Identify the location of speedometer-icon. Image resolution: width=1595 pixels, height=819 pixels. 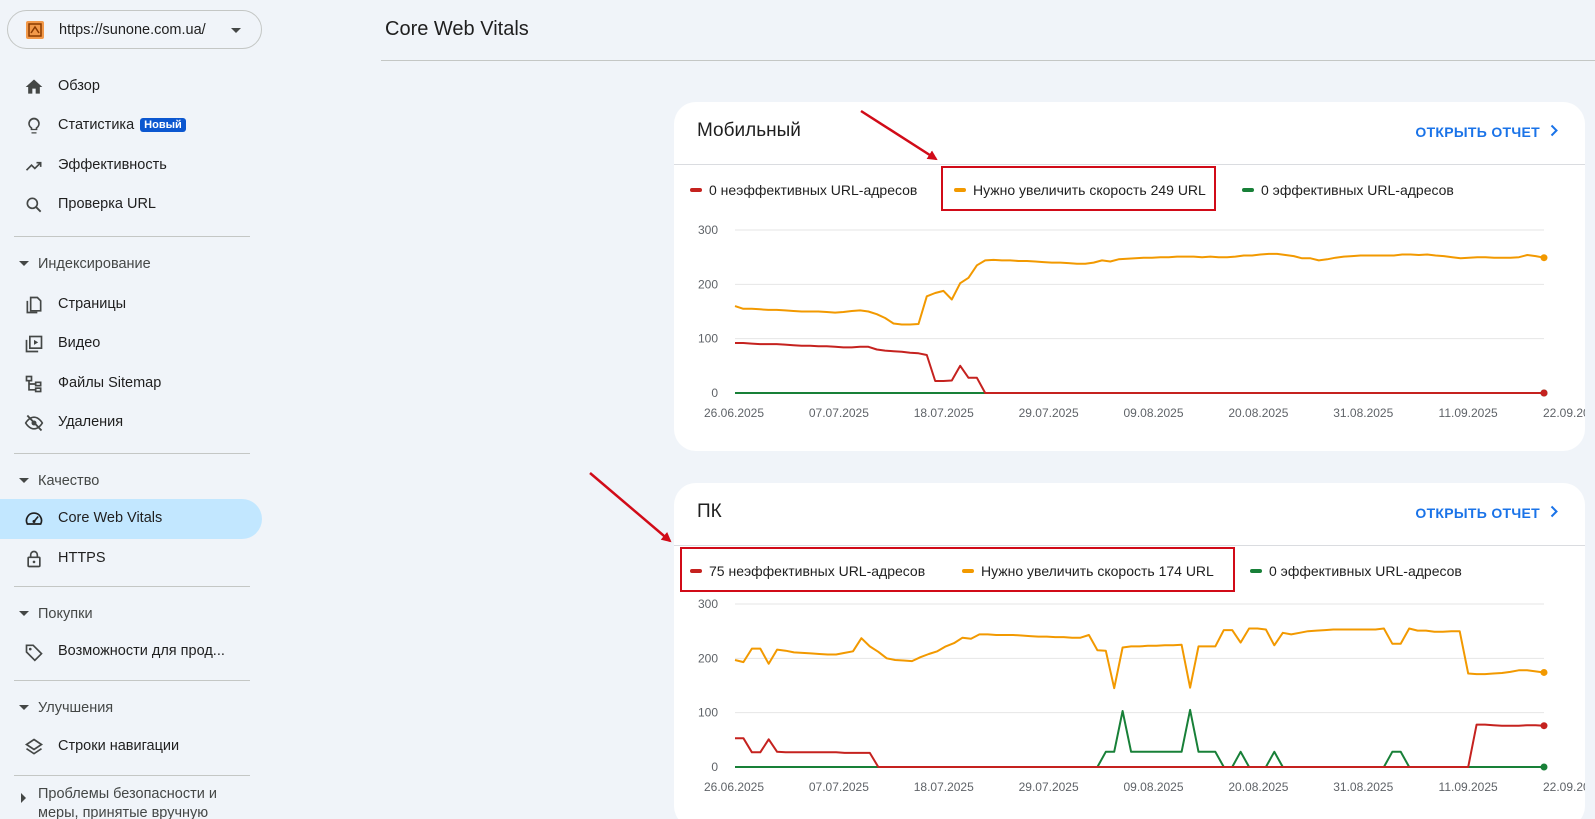
(34, 519).